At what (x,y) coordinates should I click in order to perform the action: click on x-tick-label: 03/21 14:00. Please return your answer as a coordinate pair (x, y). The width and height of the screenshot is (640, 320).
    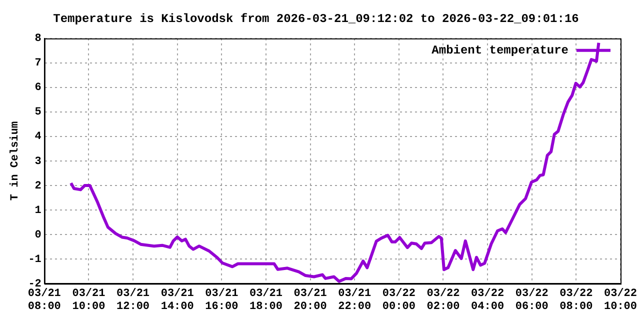
    Looking at the image, I should click on (177, 301).